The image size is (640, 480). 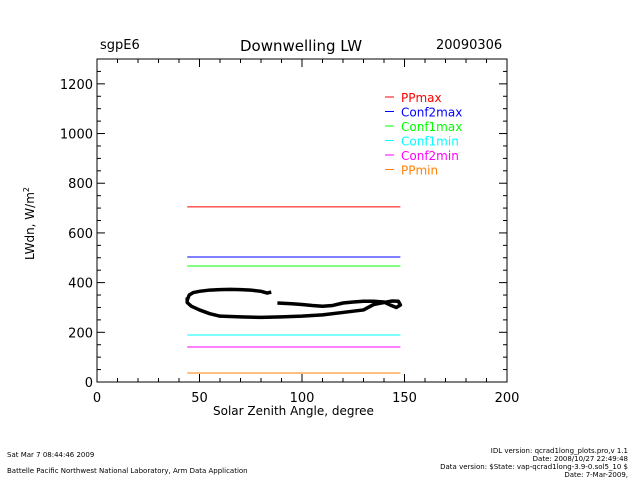 What do you see at coordinates (76, 85) in the screenshot?
I see `y-tick-label: 1200` at bounding box center [76, 85].